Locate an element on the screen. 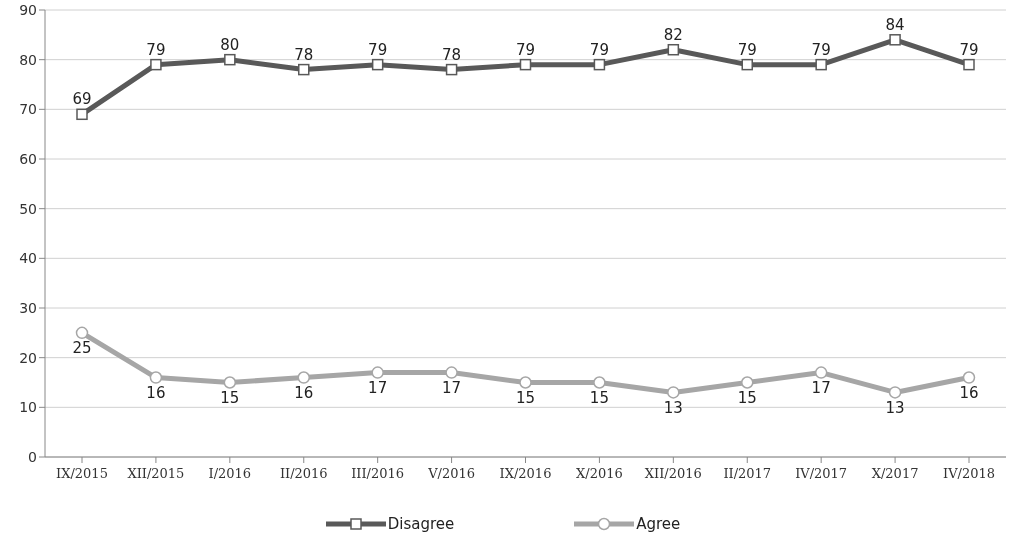 This screenshot has height=543, width=1011. x-tick-label: XII/2015 is located at coordinates (156, 474).